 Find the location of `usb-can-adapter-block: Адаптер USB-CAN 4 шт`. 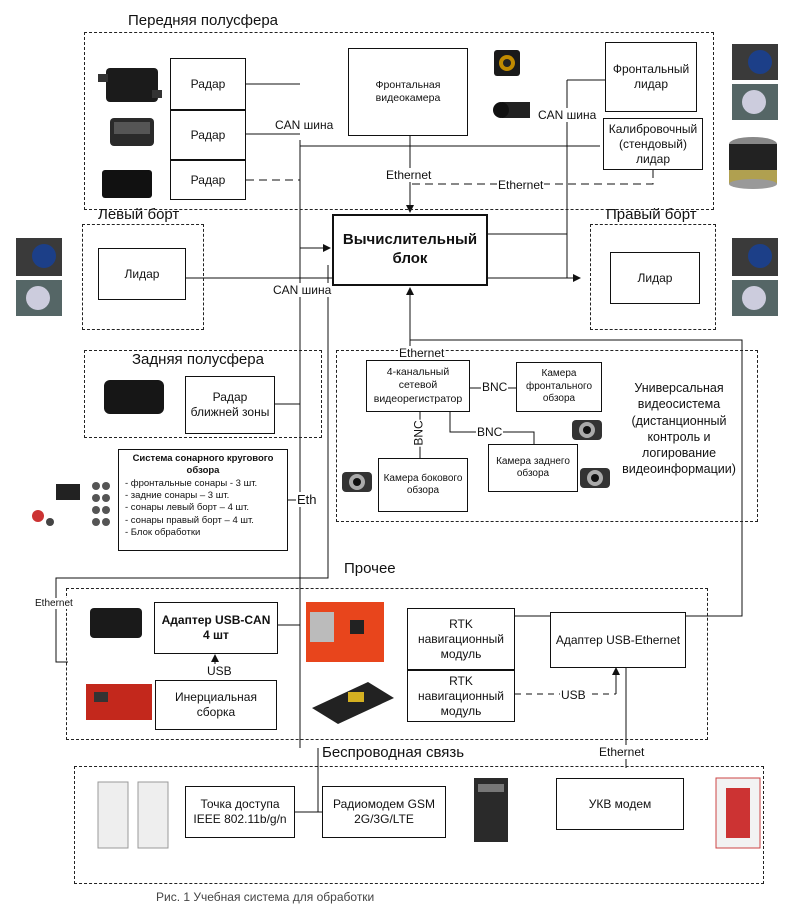

usb-can-adapter-block: Адаптер USB-CAN 4 шт is located at coordinates (216, 628).